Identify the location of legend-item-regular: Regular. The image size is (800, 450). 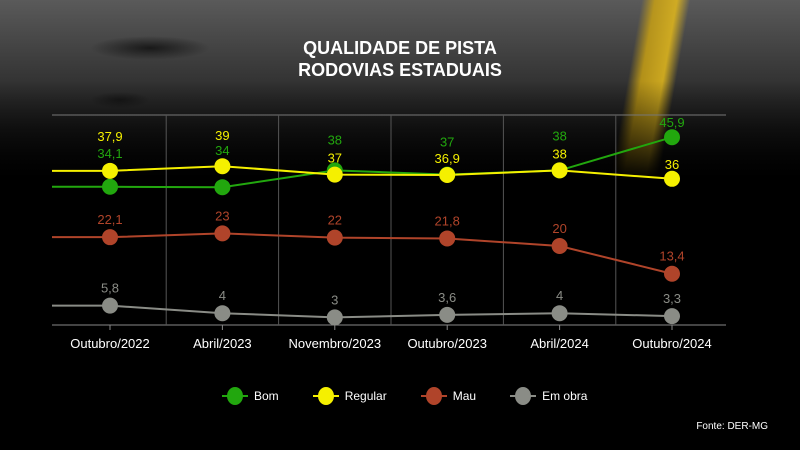
(349, 396).